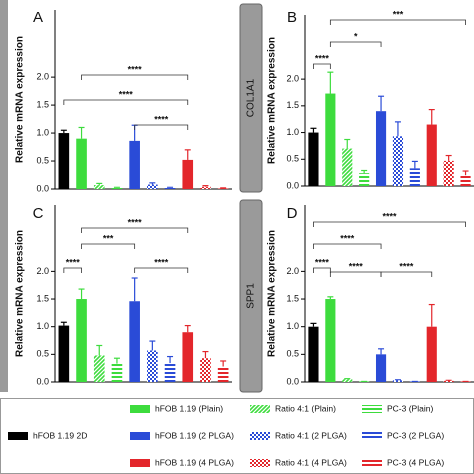 This screenshot has width=474, height=474. I want to click on legend-label: PC-3 (4 PLGA), so click(415, 462).